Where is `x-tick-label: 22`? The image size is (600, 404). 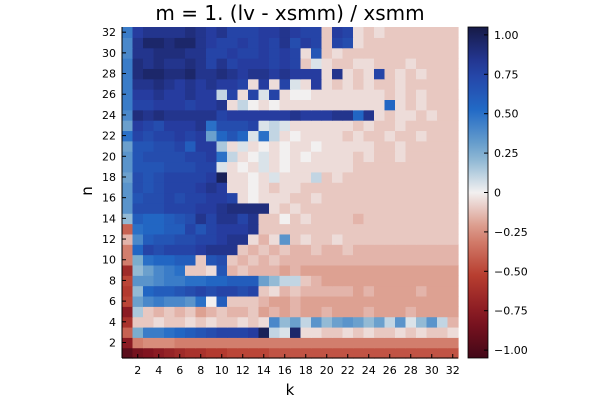
x-tick-label: 22 is located at coordinates (348, 370).